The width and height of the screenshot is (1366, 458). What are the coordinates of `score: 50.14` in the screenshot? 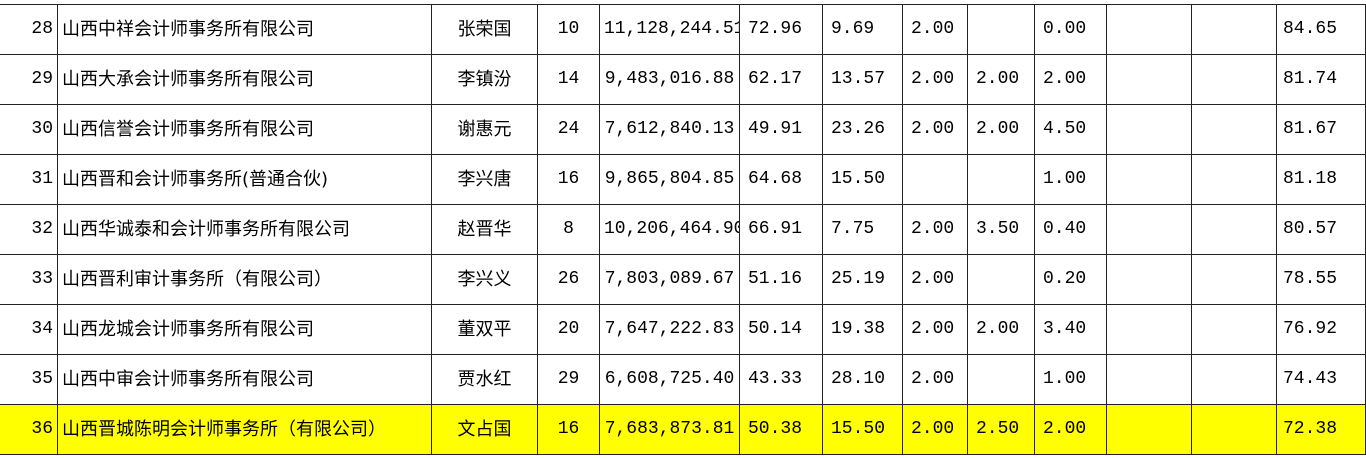 It's located at (781, 329).